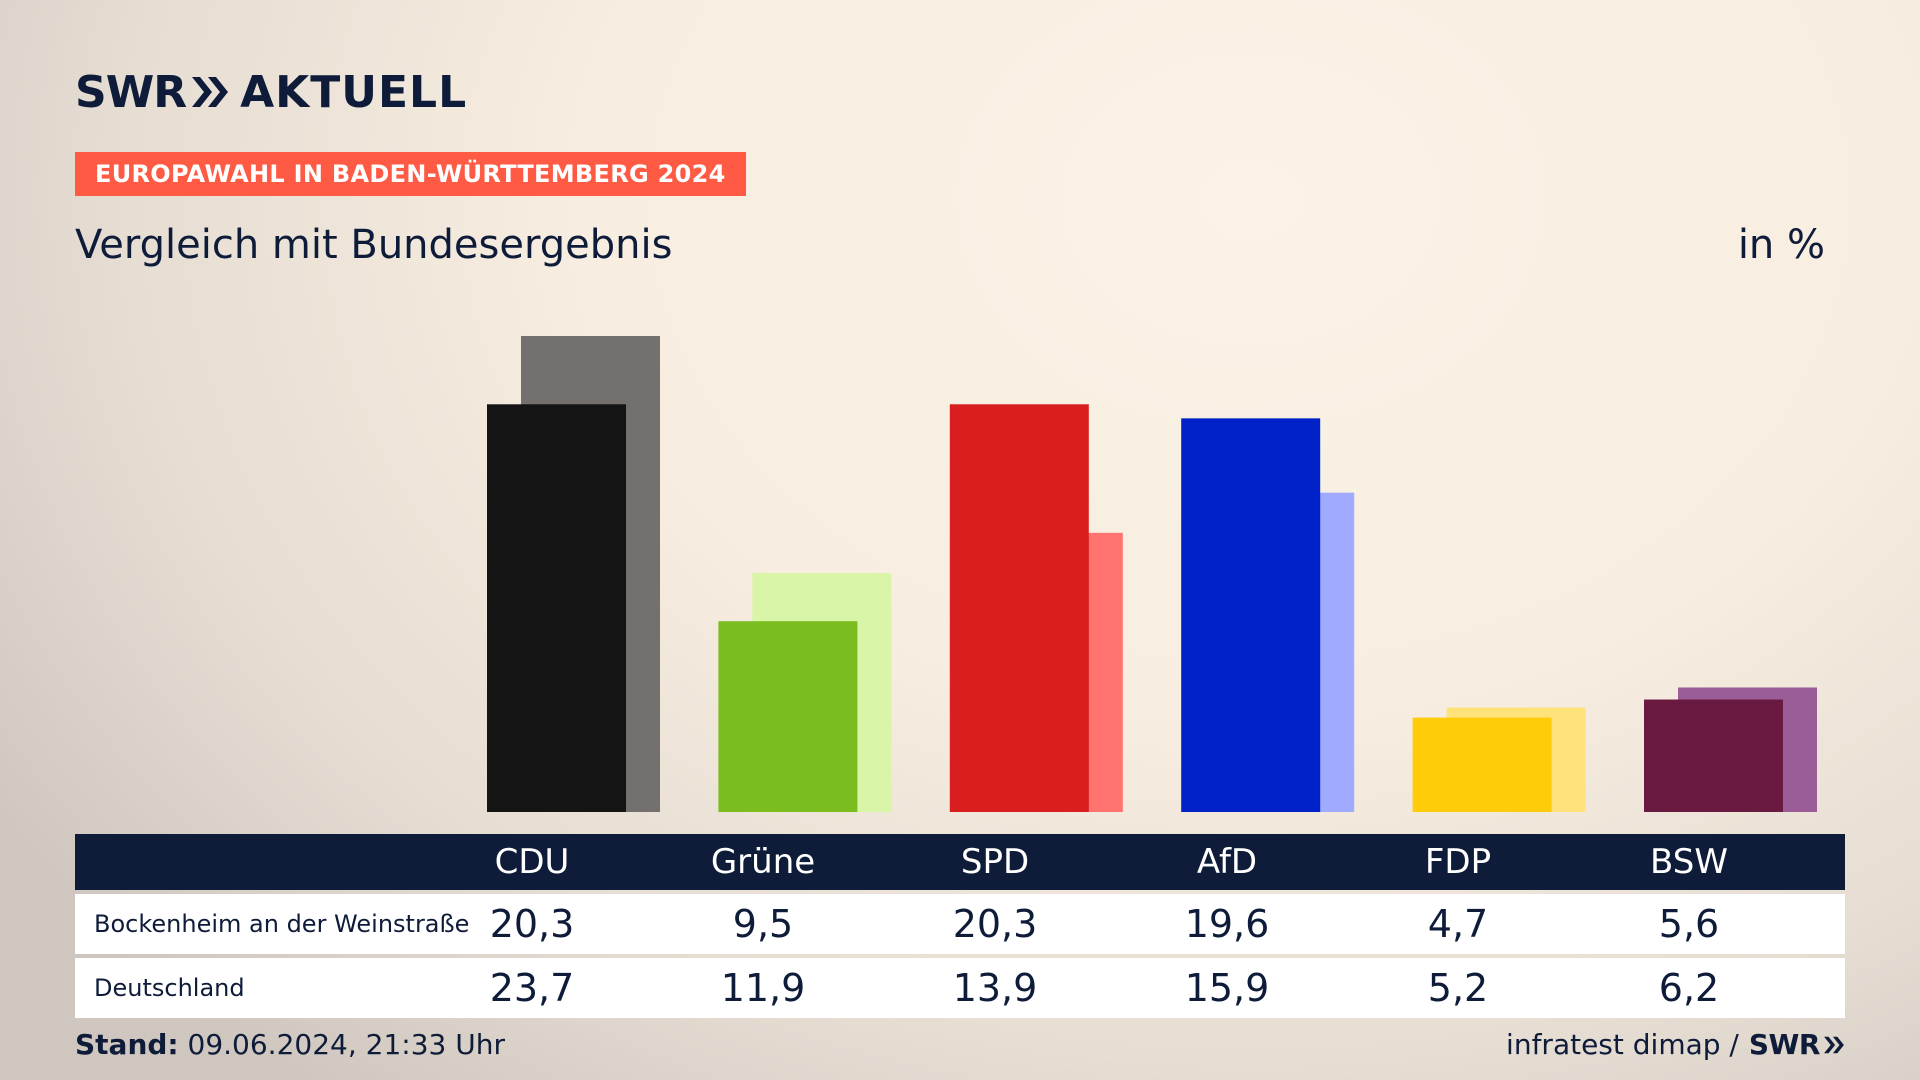 The image size is (1920, 1080). What do you see at coordinates (1227, 862) in the screenshot?
I see `column-header-afd: AfD` at bounding box center [1227, 862].